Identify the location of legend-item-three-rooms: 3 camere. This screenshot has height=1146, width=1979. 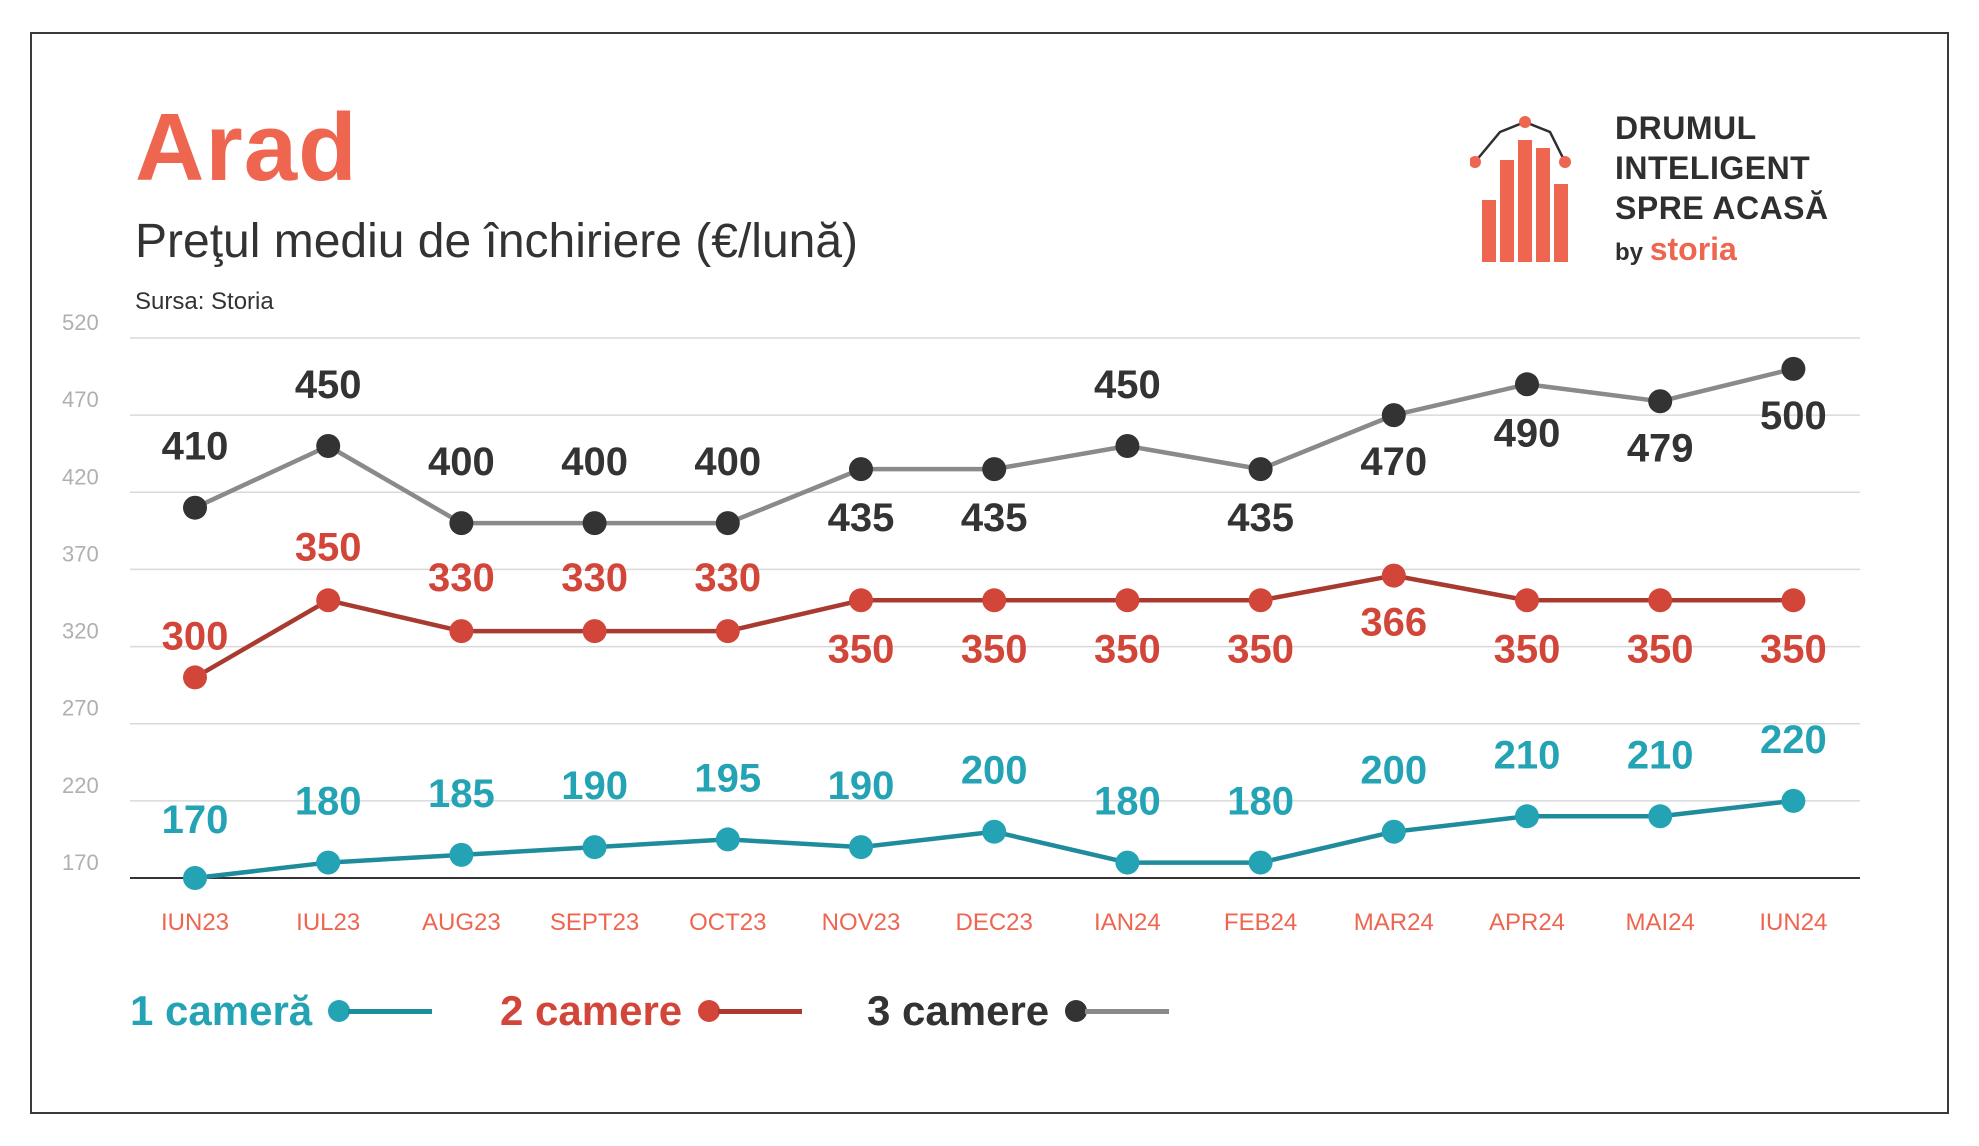
(1018, 1010).